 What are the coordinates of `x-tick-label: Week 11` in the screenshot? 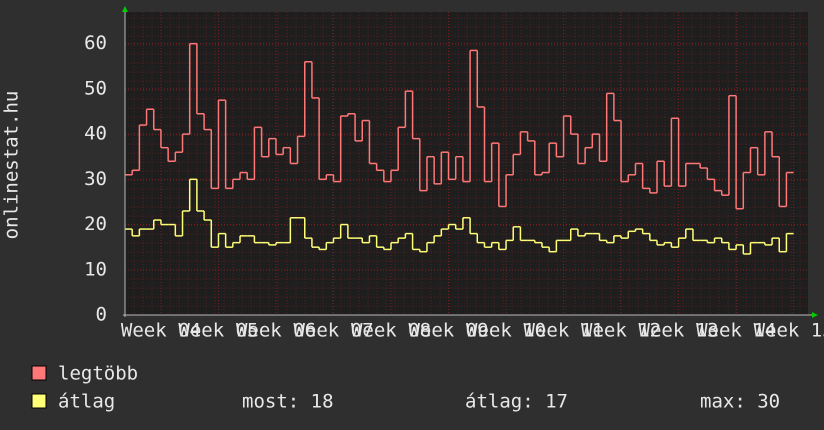 It's located at (564, 331).